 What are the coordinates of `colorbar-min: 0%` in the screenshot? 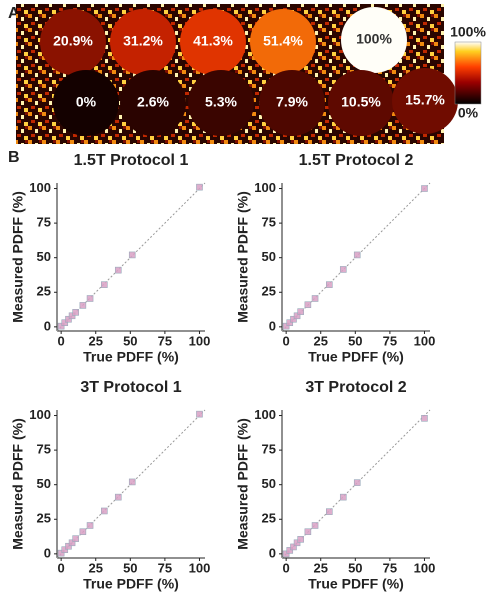 It's located at (468, 113).